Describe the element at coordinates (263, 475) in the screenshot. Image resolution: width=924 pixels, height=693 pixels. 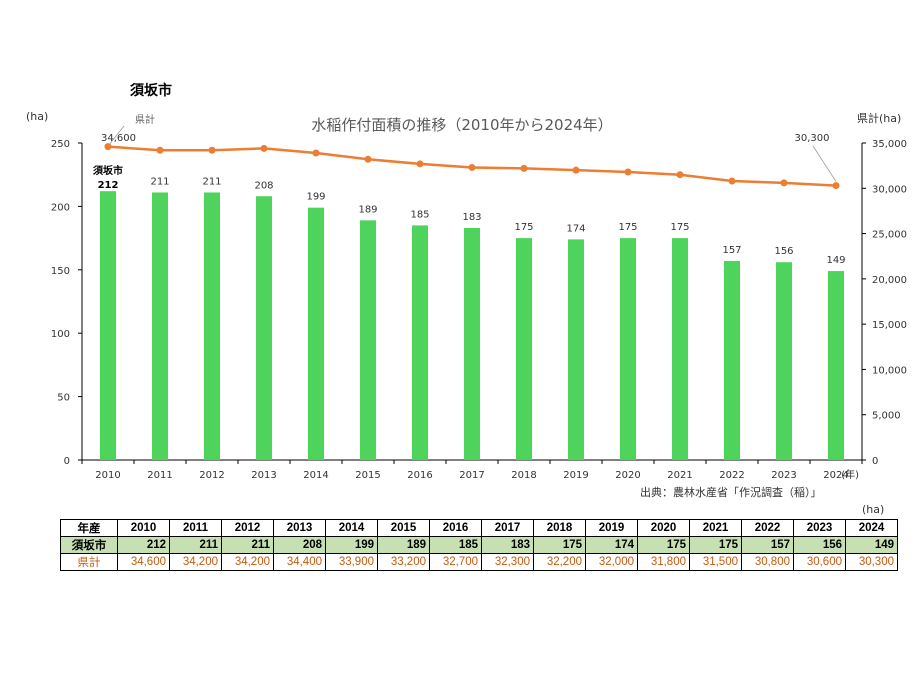
I see `x-tick-label: 2013` at that location.